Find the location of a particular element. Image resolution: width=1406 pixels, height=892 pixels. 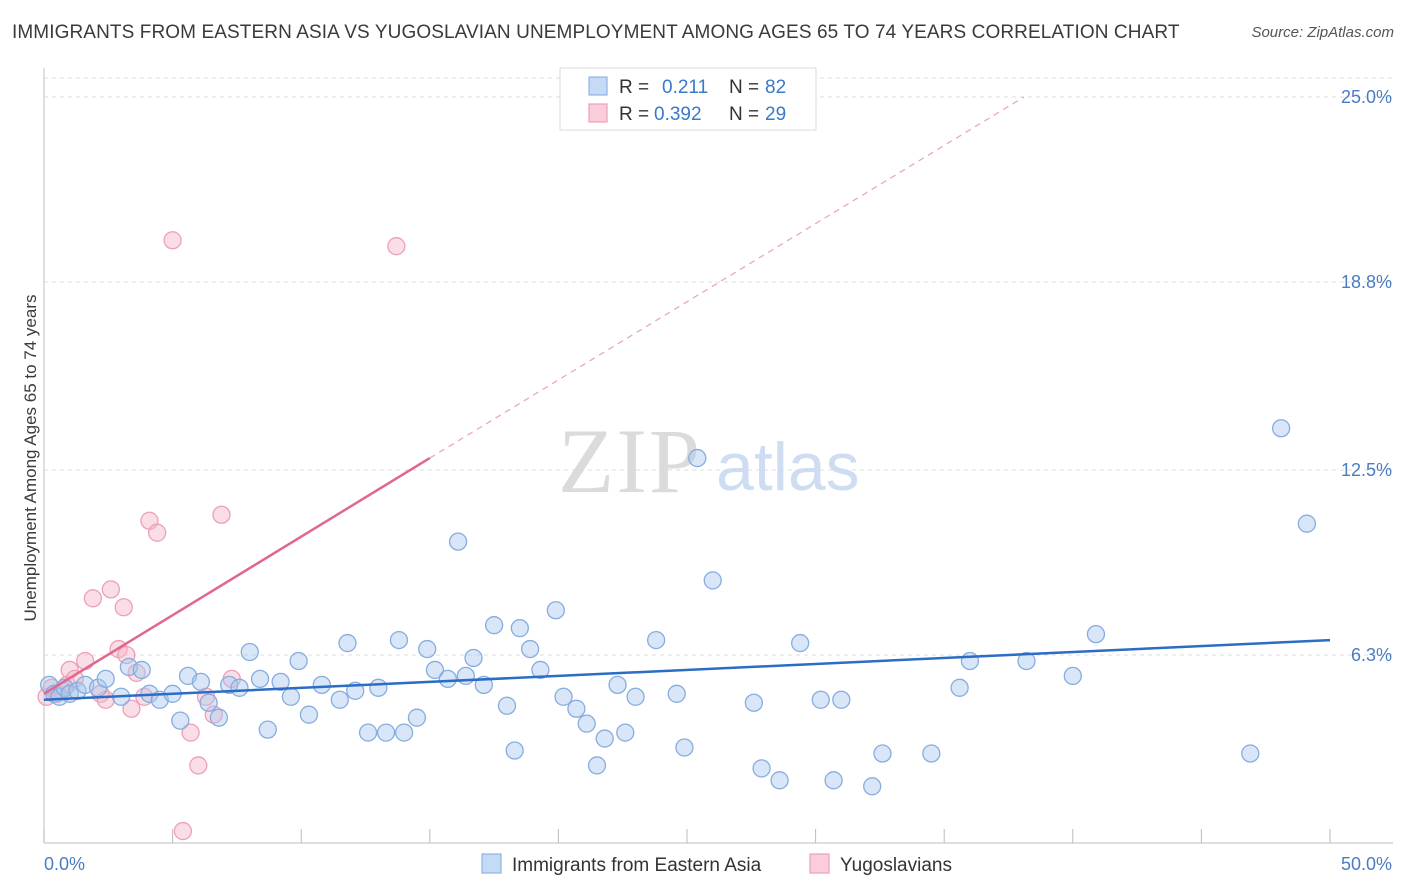

y-axis-label: Unemployment Among Ages 65 to 74 years is located at coordinates (30, 458).